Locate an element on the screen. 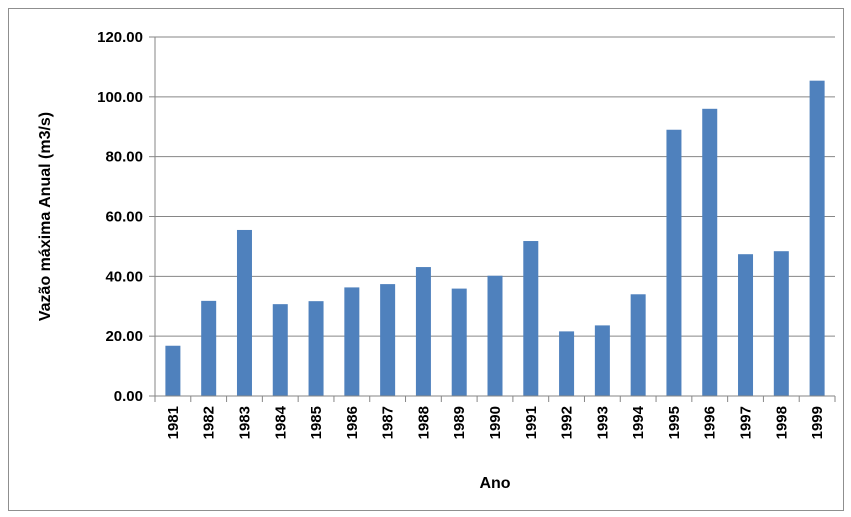 Image resolution: width=851 pixels, height=517 pixels. x-tick-label: 1986 is located at coordinates (352, 422).